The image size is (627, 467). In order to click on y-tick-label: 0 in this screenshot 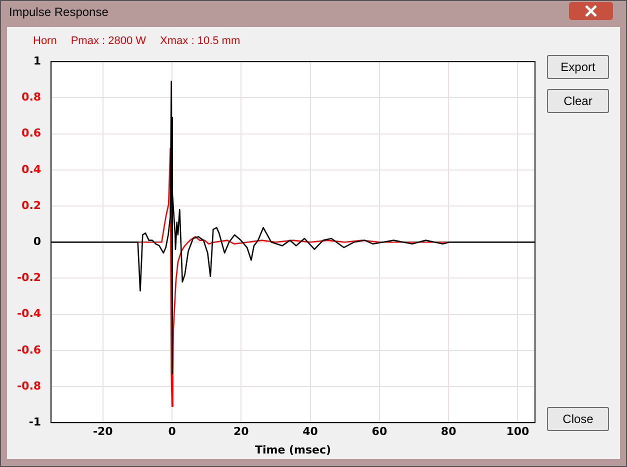, I will do `click(37, 241)`.